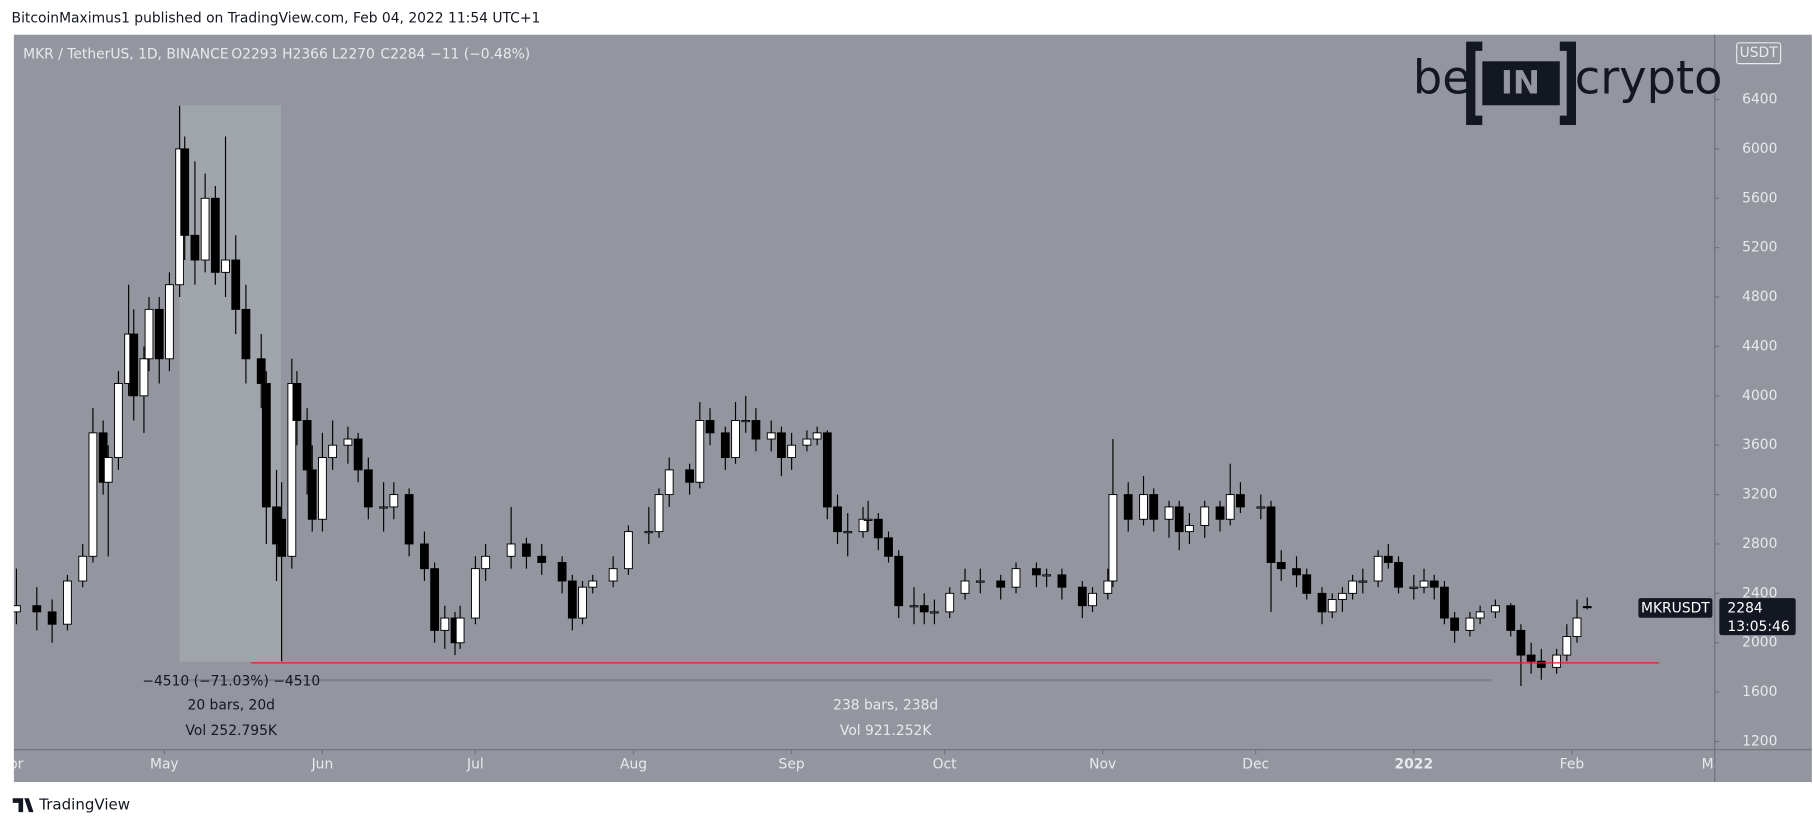  Describe the element at coordinates (792, 765) in the screenshot. I see `x-tick-label: Sep` at that location.